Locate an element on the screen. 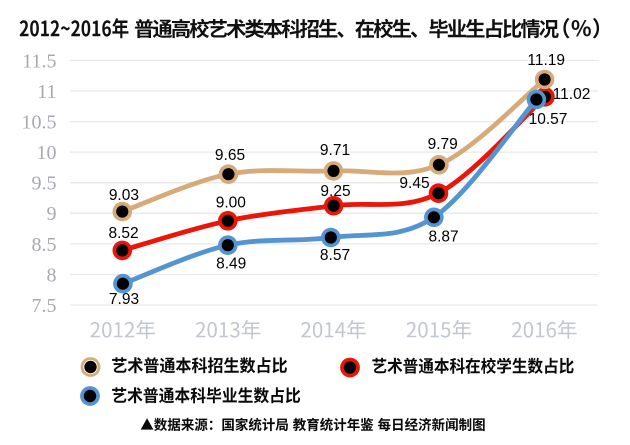 The image size is (630, 445). svg-text: 10.5 is located at coordinates (39, 123).